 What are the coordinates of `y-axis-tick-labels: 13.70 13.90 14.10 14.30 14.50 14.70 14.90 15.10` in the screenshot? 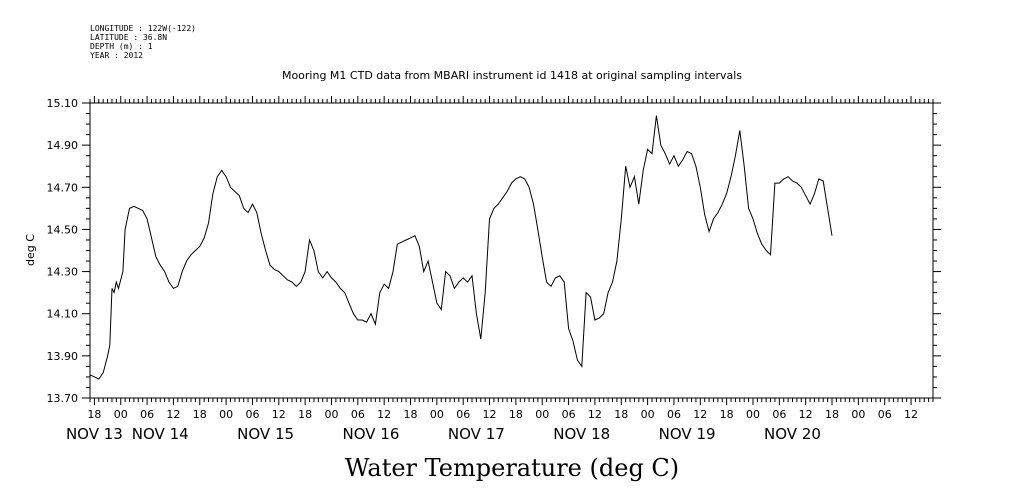 It's located at (63, 251).